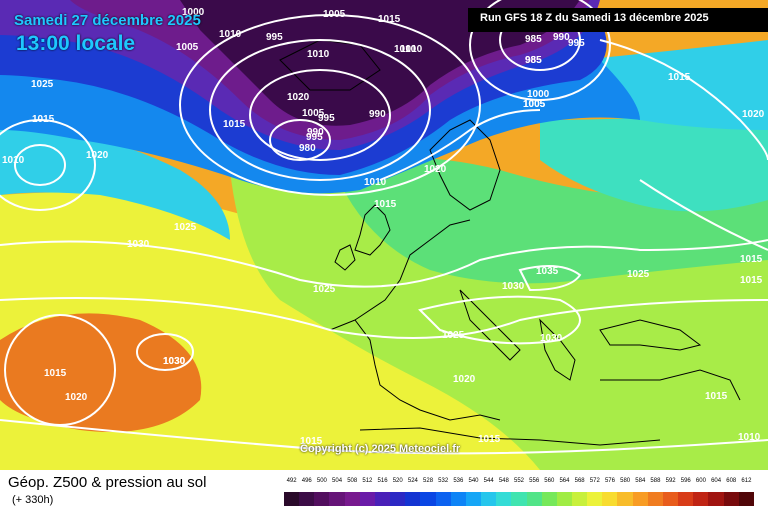 The image size is (768, 512). I want to click on france-coast, so click(412, 270).